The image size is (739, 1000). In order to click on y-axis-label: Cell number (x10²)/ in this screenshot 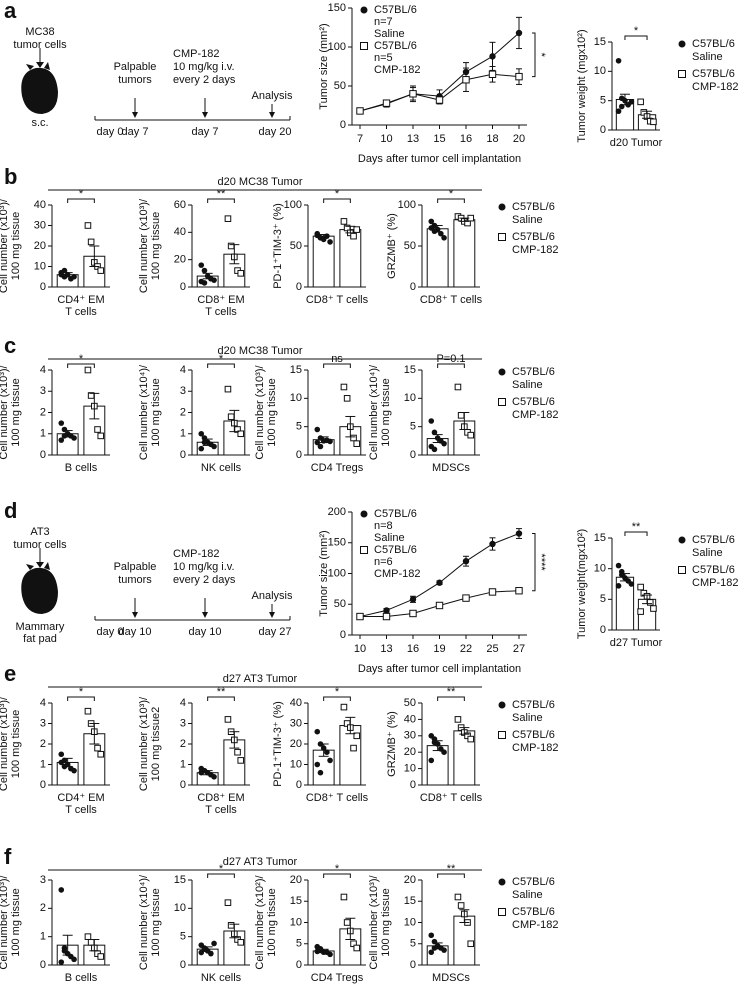, I will do `click(260, 921)`.